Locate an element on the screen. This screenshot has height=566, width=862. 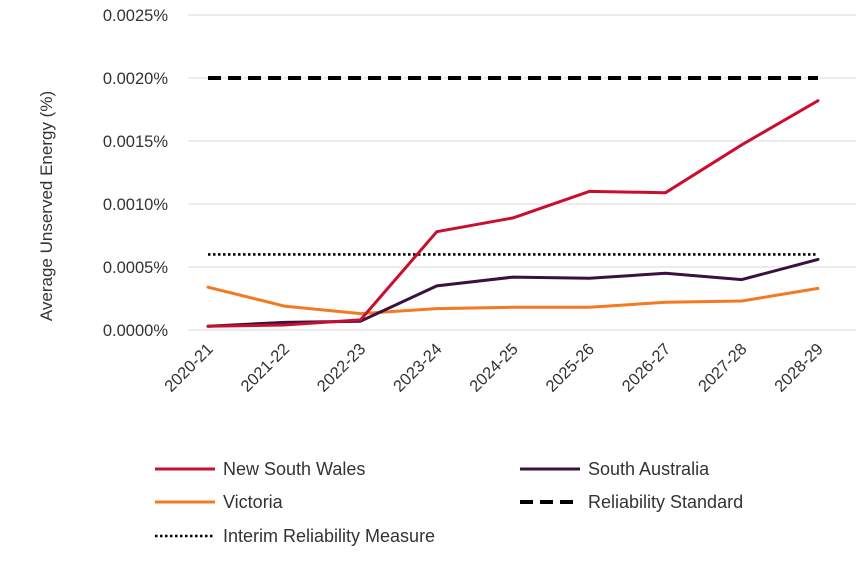
x-tick-label: 2024-25 is located at coordinates (494, 368).